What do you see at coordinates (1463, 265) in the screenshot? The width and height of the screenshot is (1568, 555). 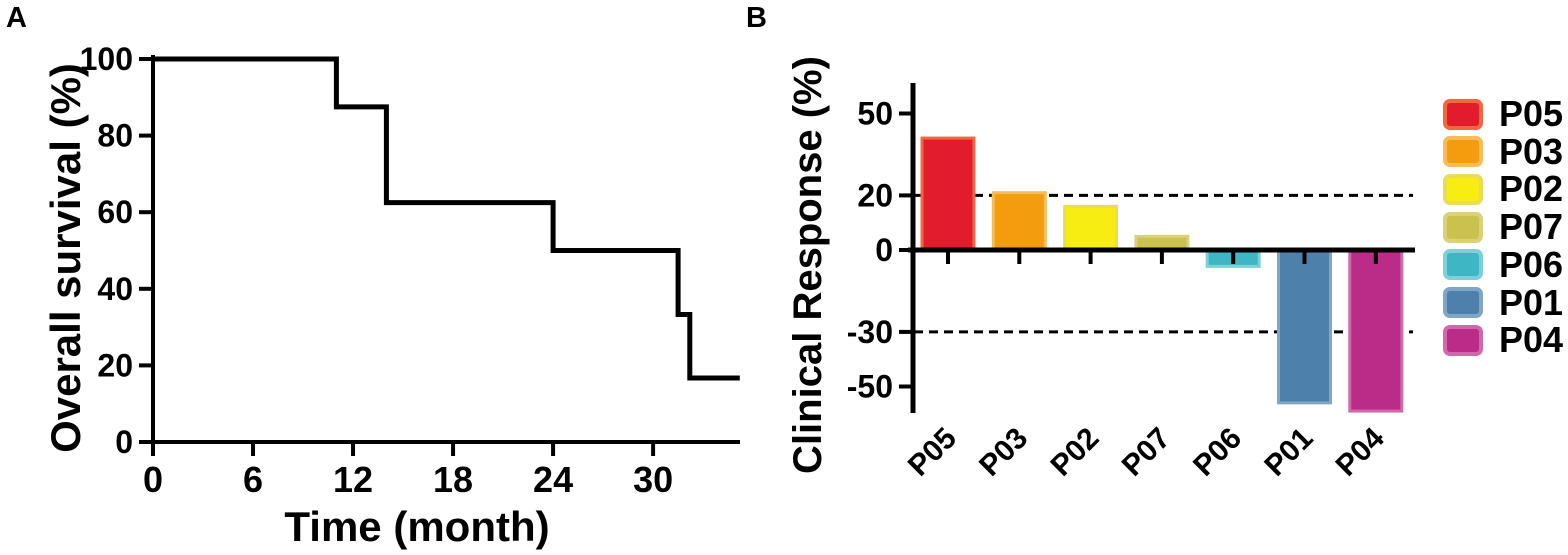 I see `legend-swatch-p06` at bounding box center [1463, 265].